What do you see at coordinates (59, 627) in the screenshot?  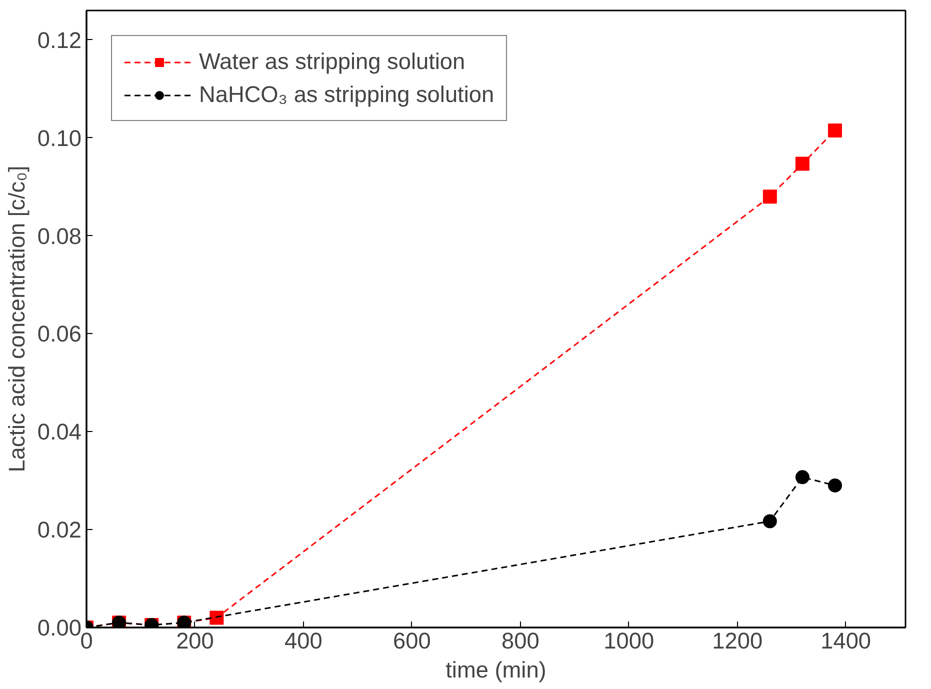 I see `y-tick-label: 0.00` at bounding box center [59, 627].